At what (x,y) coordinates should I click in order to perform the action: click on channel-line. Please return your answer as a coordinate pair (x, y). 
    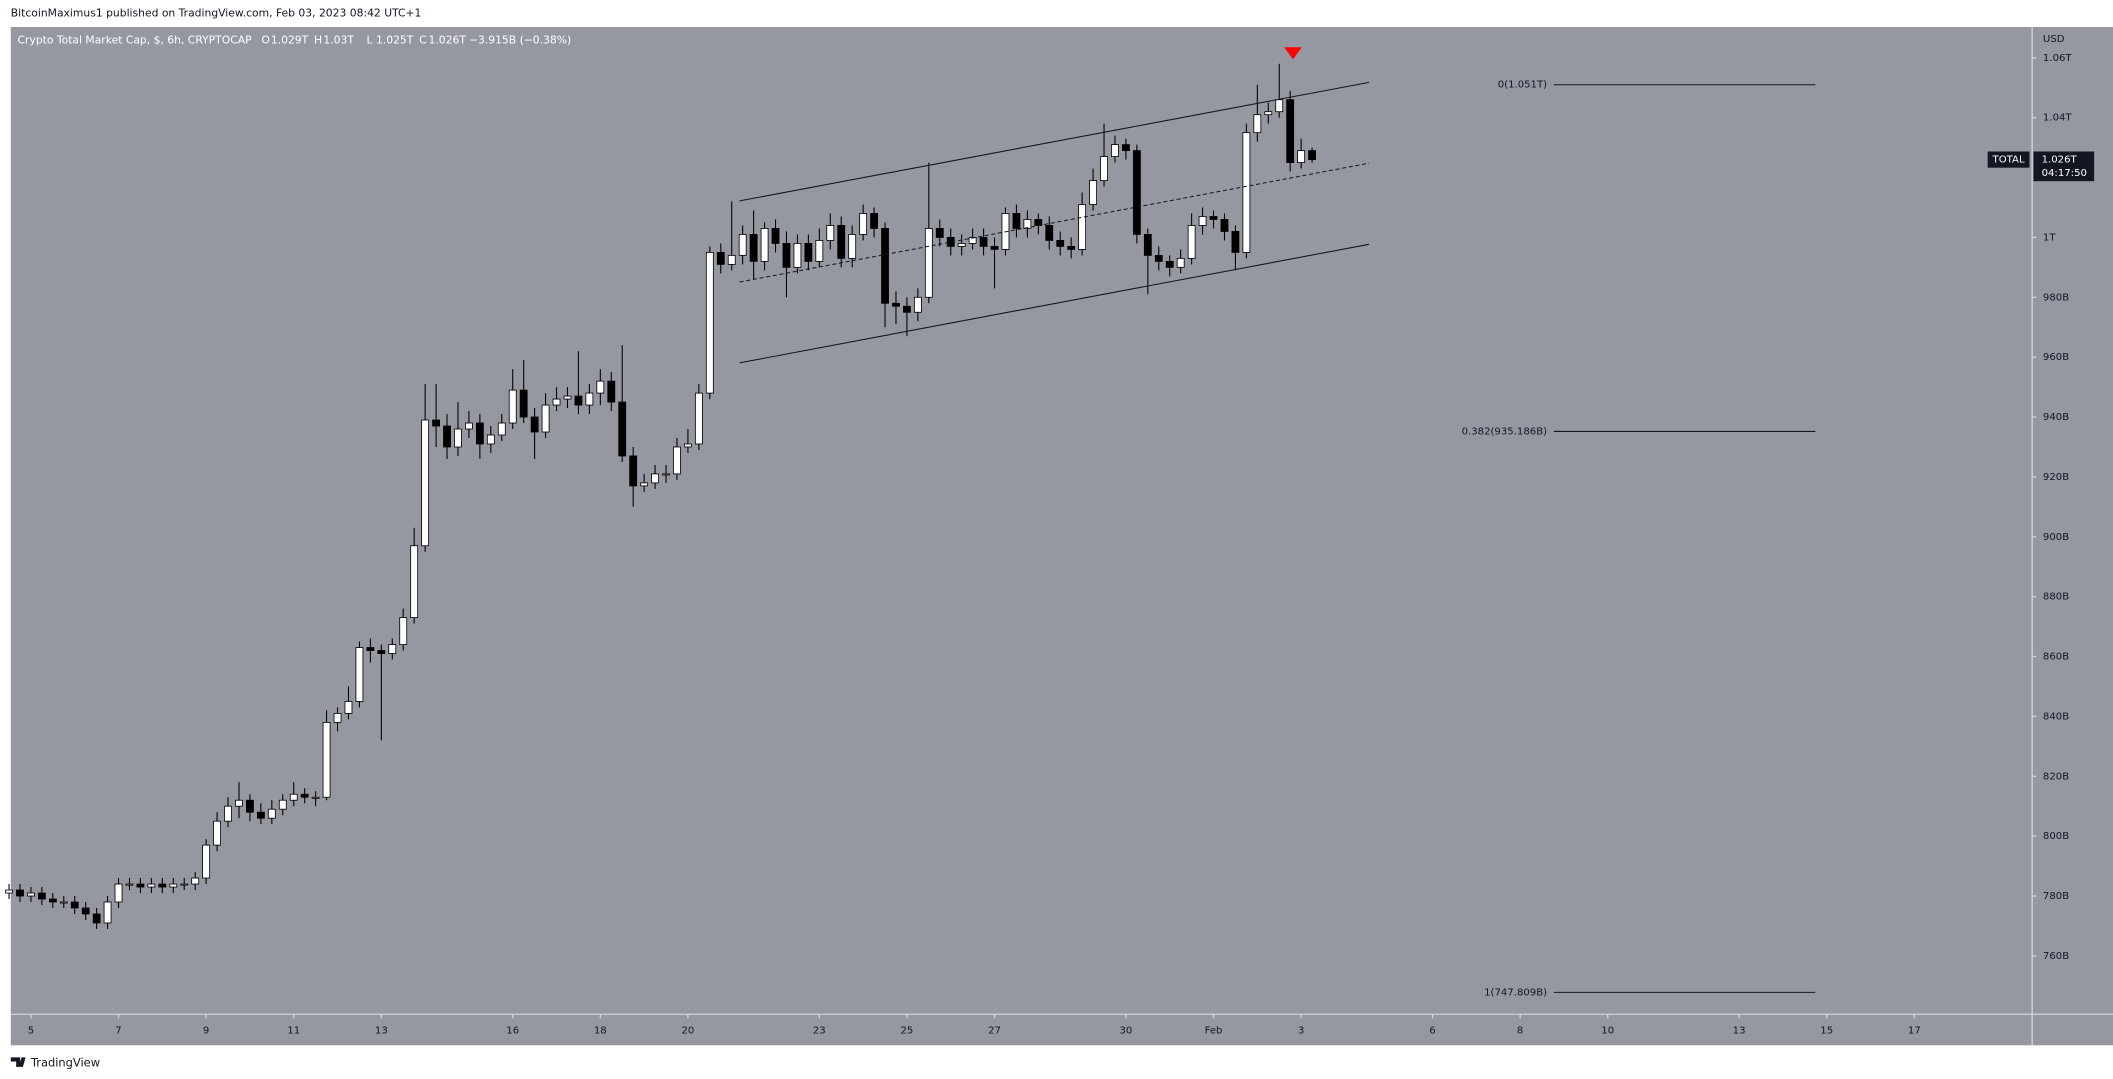
    Looking at the image, I should click on (1054, 222).